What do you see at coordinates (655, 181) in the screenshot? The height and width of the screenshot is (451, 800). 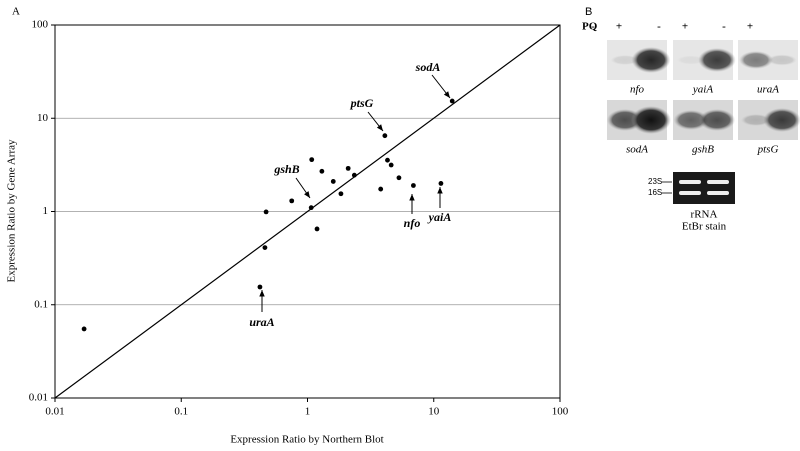 I see `gel-marker: 23S` at bounding box center [655, 181].